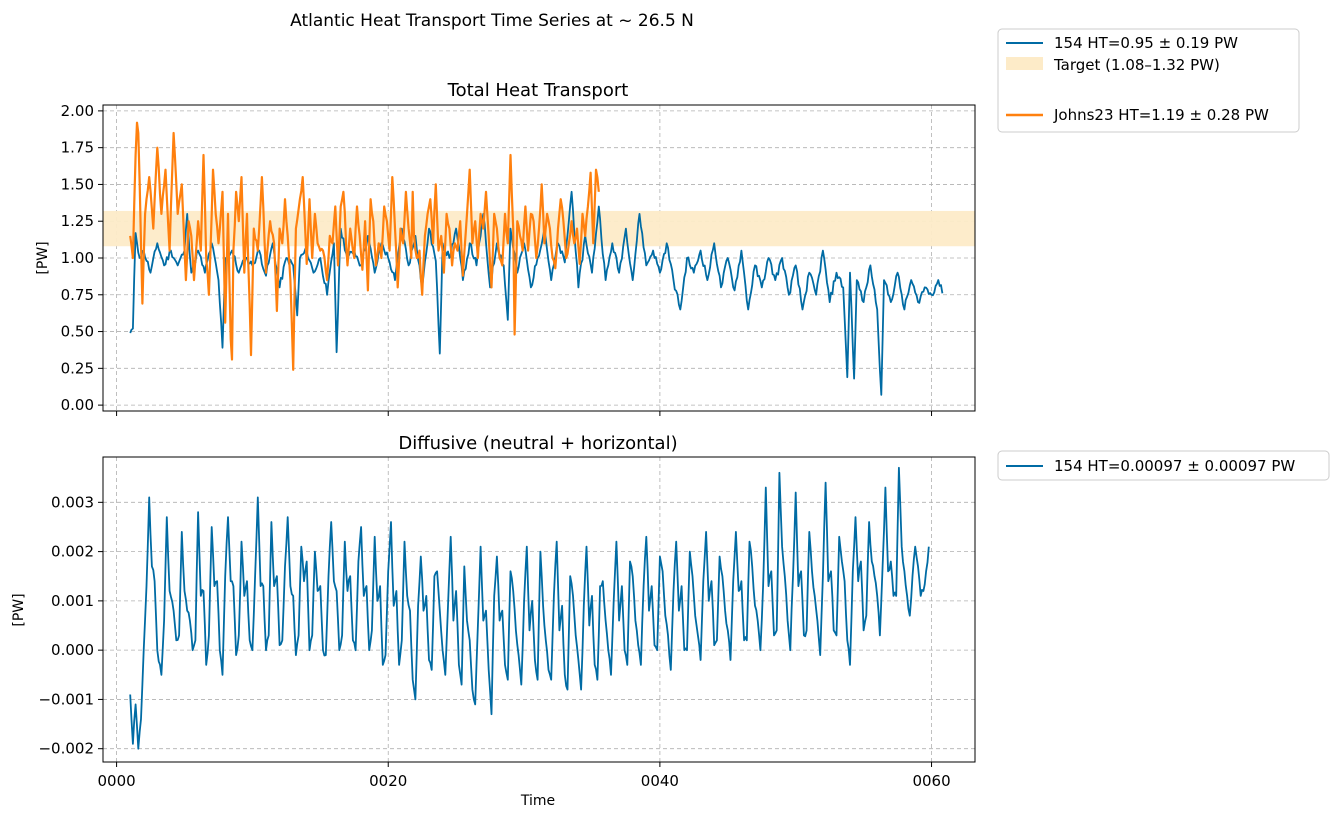  I want to click on y-tick-label: 0.25, so click(77, 368).